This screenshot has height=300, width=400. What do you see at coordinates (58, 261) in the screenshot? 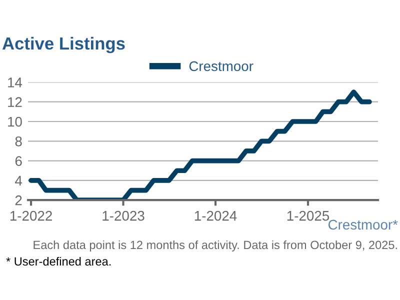
I see `text: * User-defined area.` at bounding box center [58, 261].